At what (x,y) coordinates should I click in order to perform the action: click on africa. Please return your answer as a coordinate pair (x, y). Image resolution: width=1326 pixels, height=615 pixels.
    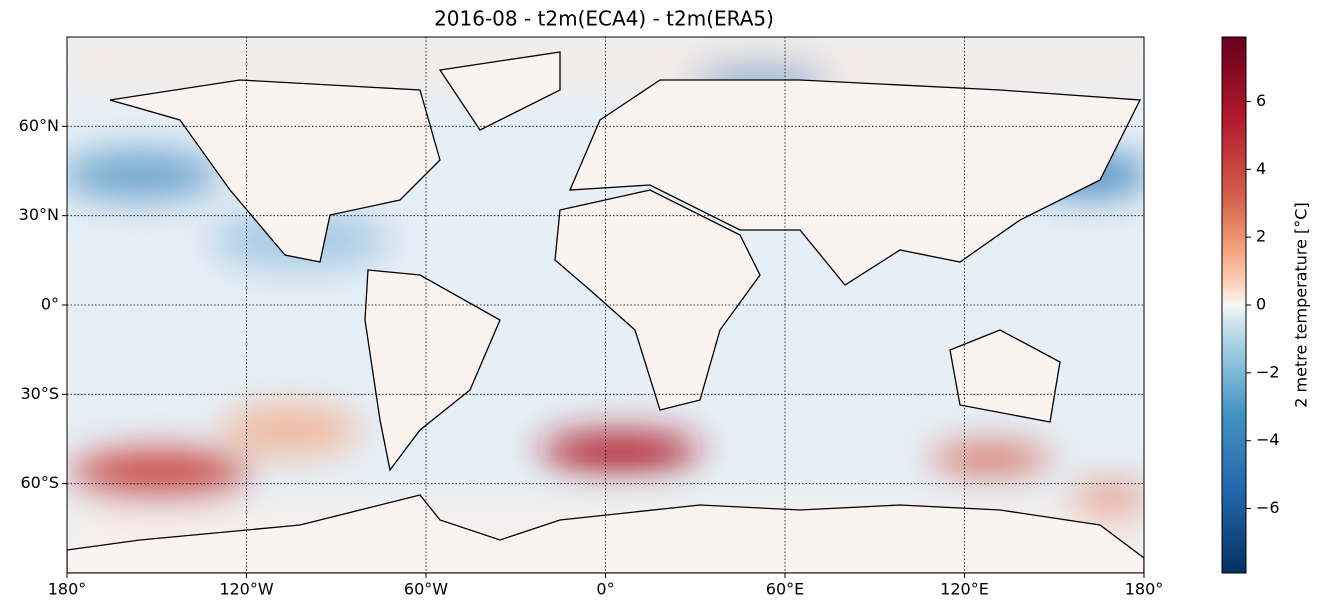
    Looking at the image, I should click on (657, 300).